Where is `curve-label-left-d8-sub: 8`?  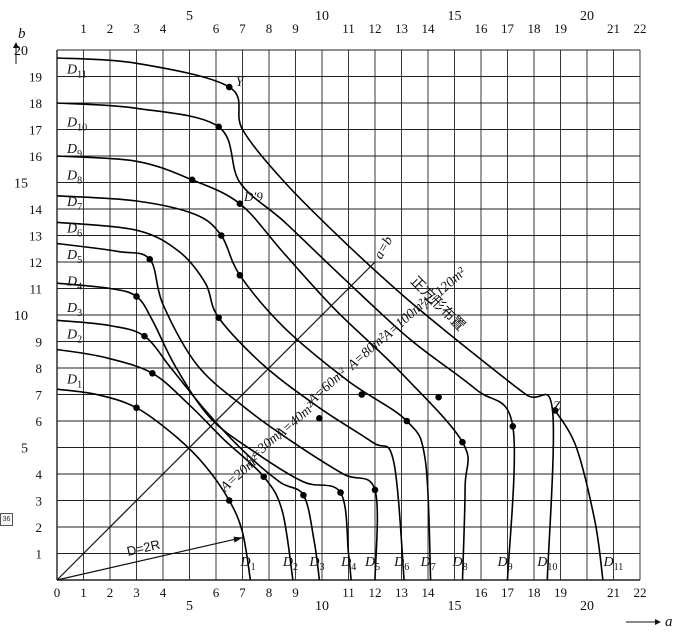
curve-label-left-d8-sub: 8 is located at coordinates (79, 181).